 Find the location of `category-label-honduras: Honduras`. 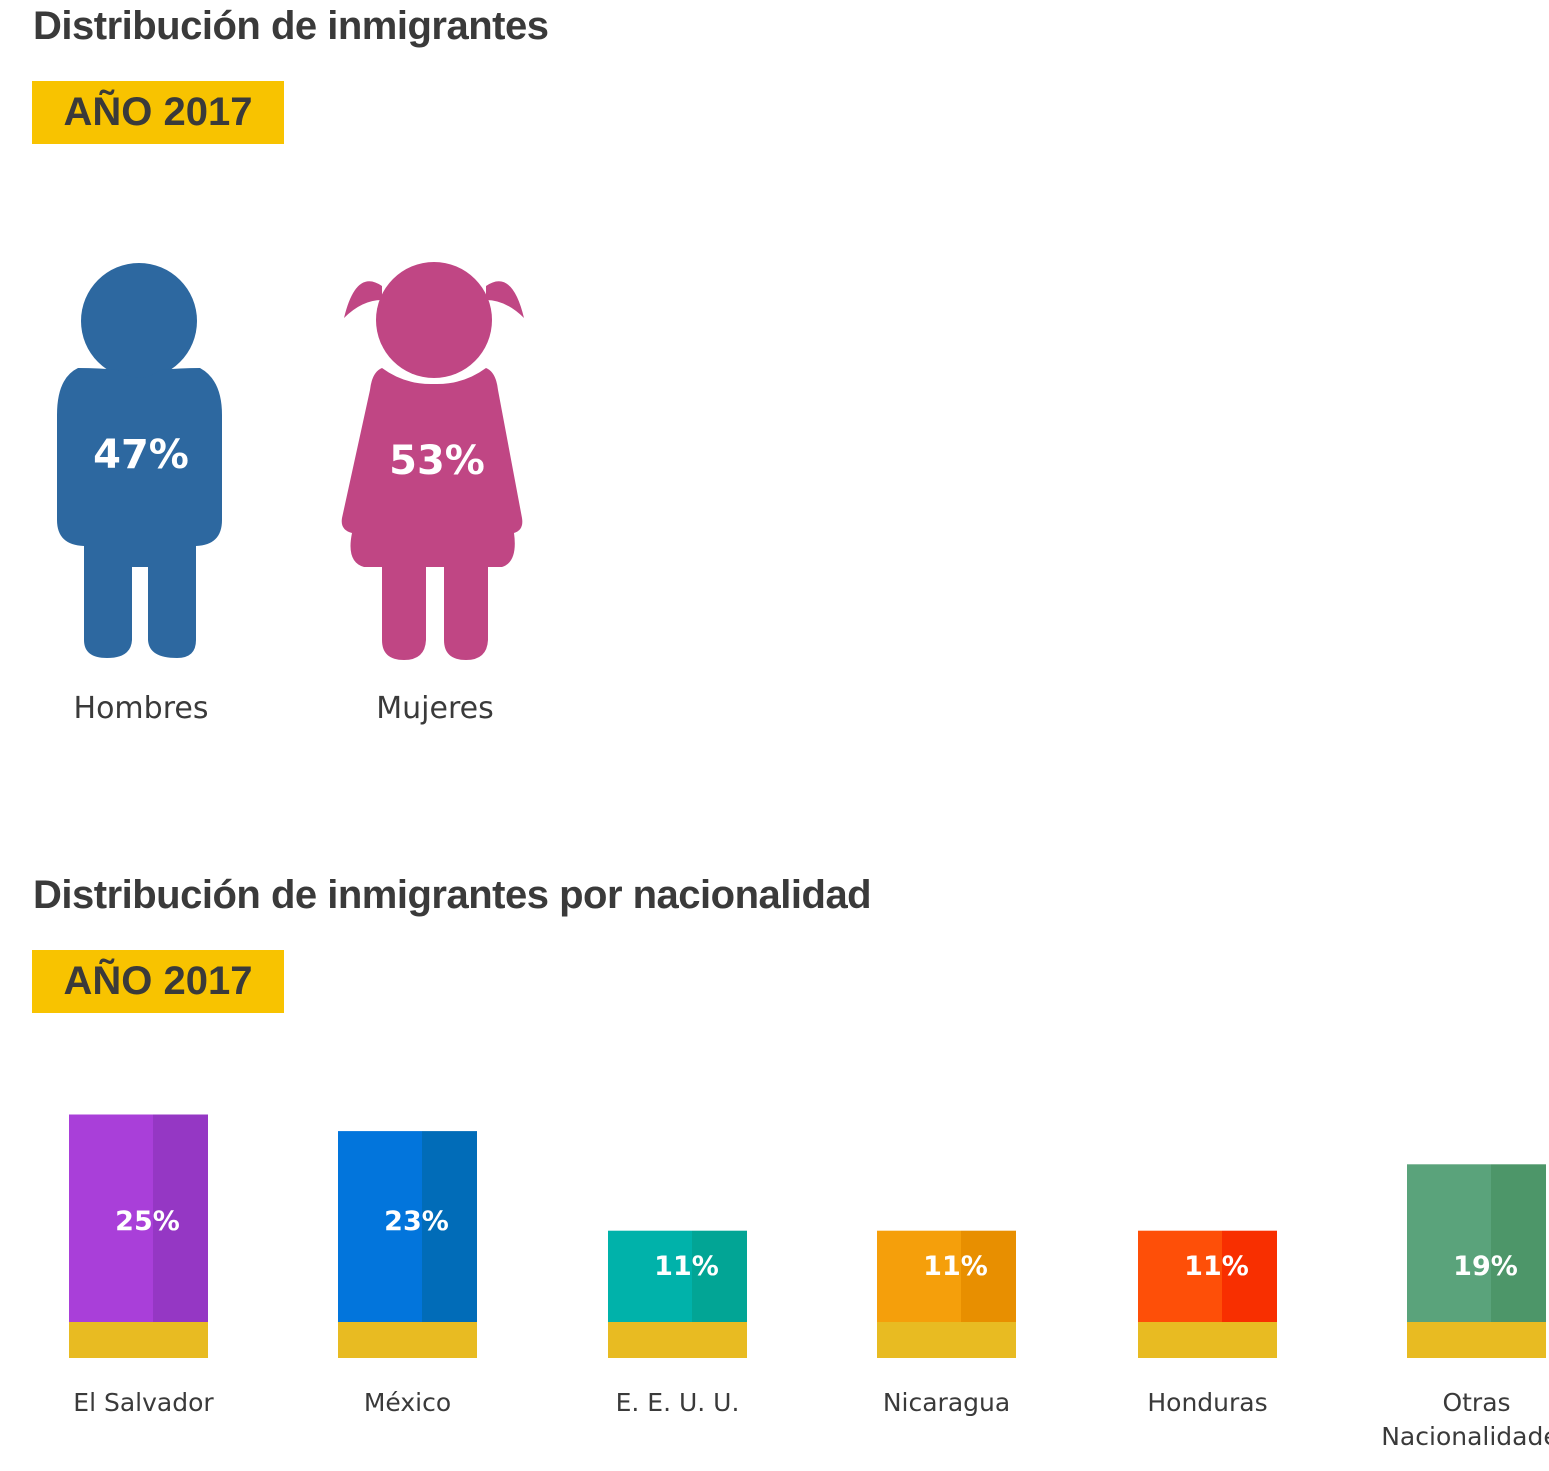

category-label-honduras: Honduras is located at coordinates (1207, 1402).